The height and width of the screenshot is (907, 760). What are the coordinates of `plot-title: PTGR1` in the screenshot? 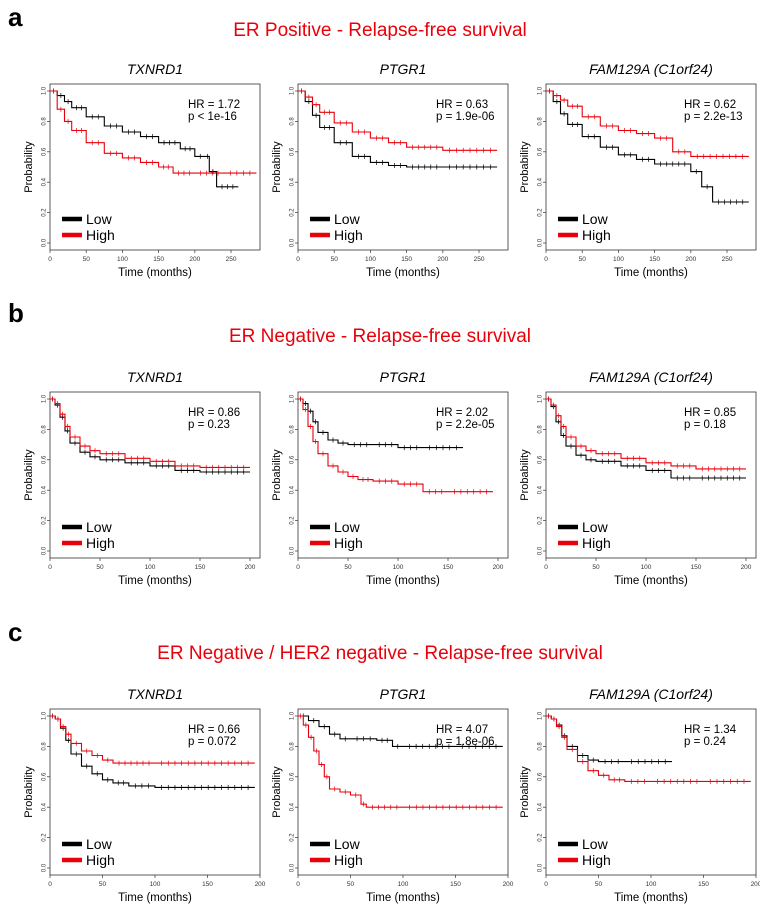 It's located at (403, 694).